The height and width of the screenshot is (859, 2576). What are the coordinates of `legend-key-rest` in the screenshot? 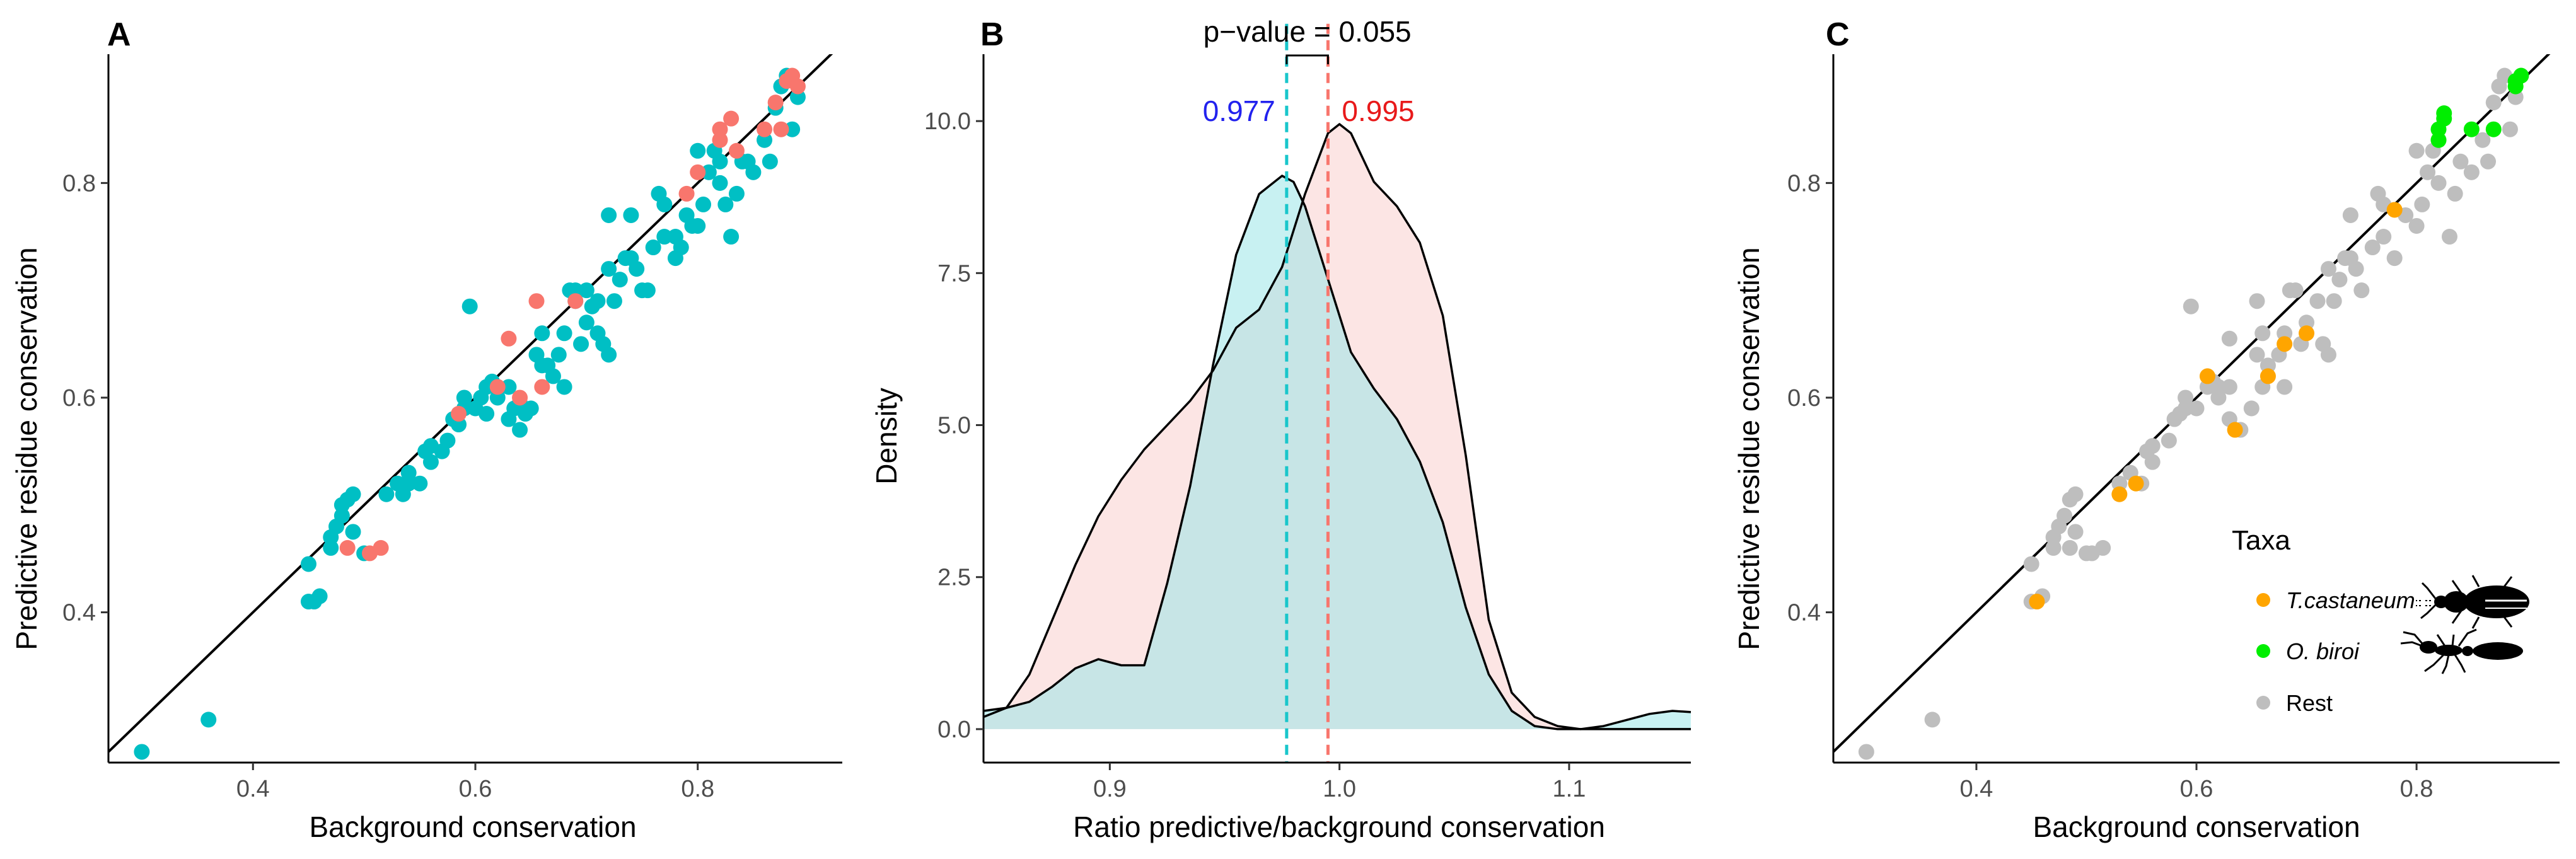 It's located at (2263, 703).